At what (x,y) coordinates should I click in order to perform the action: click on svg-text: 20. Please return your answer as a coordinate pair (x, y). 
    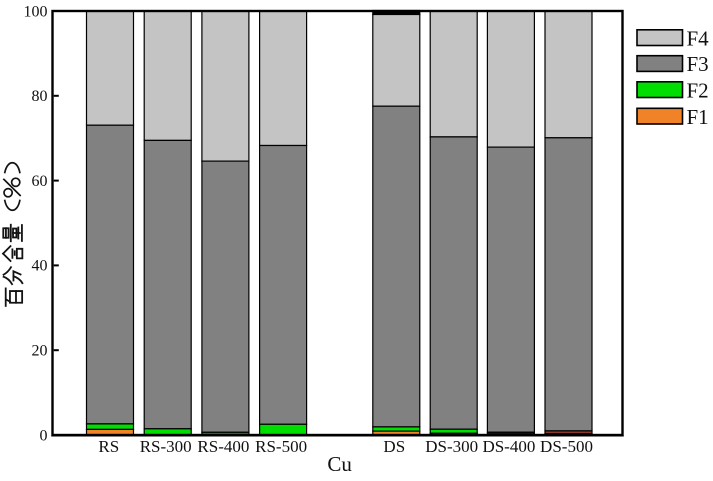
    Looking at the image, I should click on (40, 351).